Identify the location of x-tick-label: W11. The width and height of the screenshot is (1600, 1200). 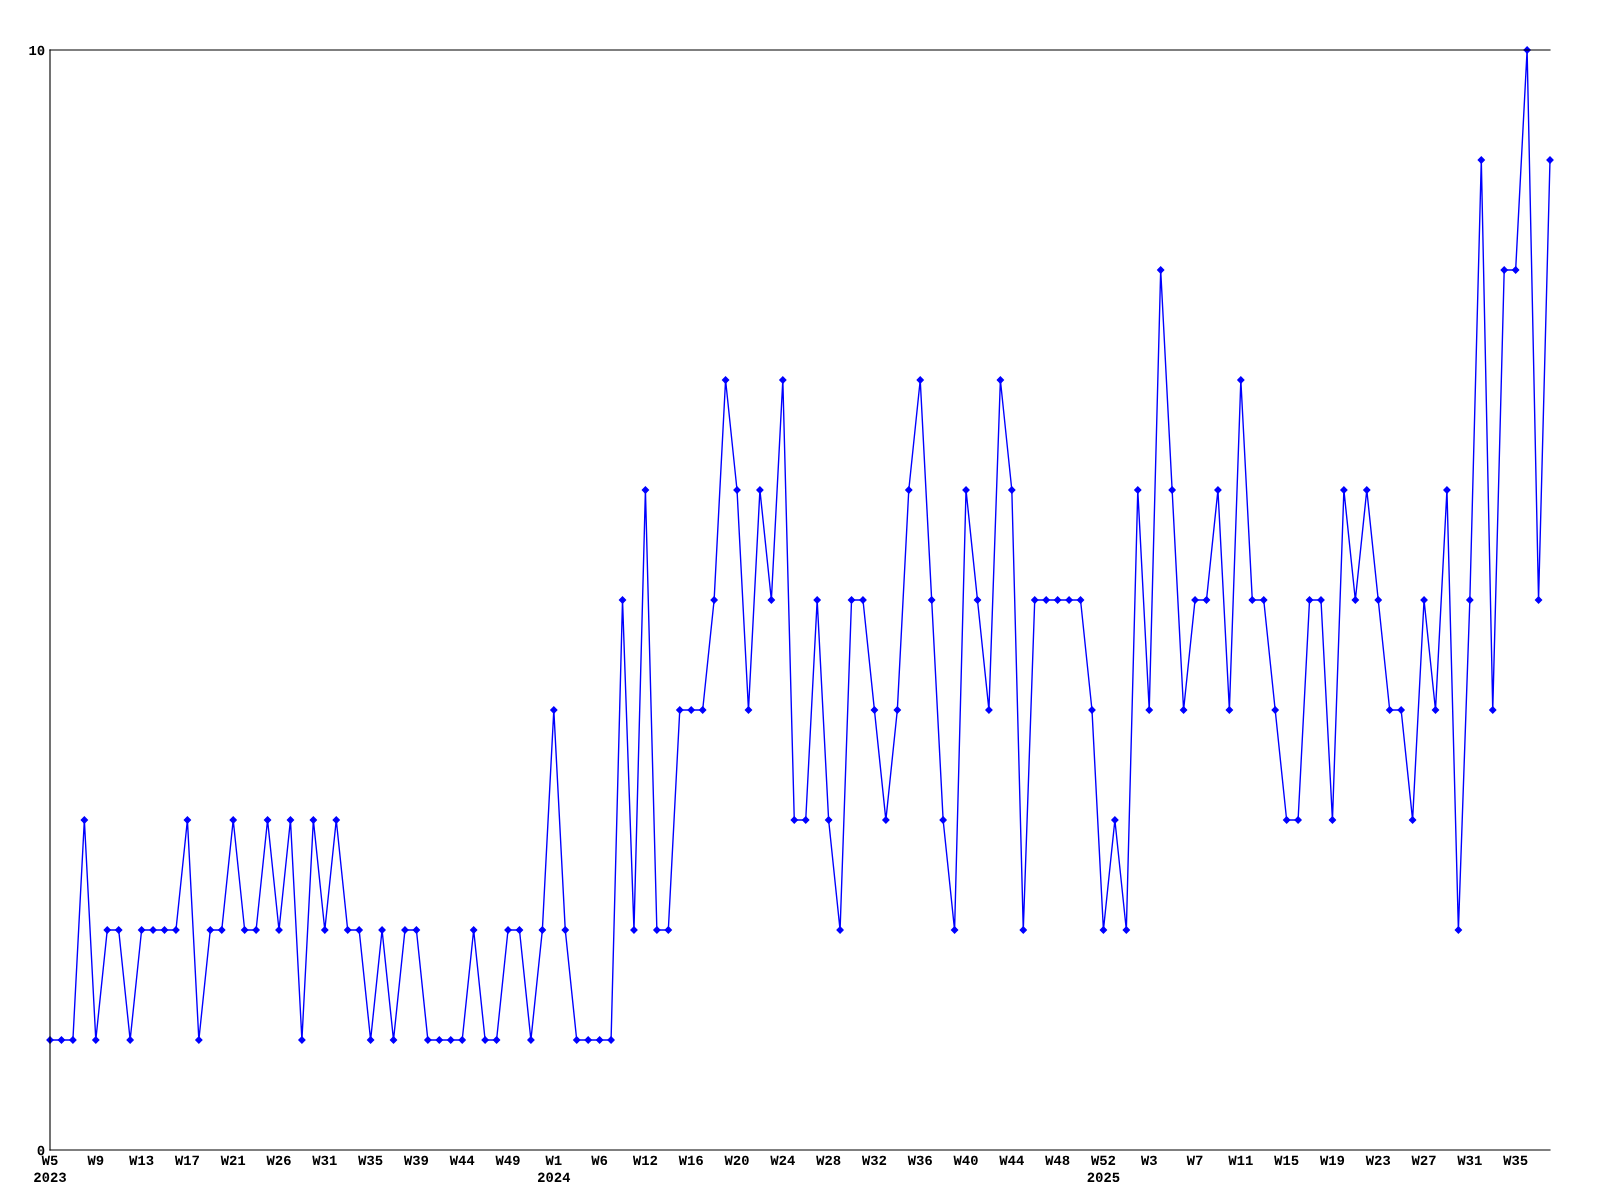
(1240, 1160).